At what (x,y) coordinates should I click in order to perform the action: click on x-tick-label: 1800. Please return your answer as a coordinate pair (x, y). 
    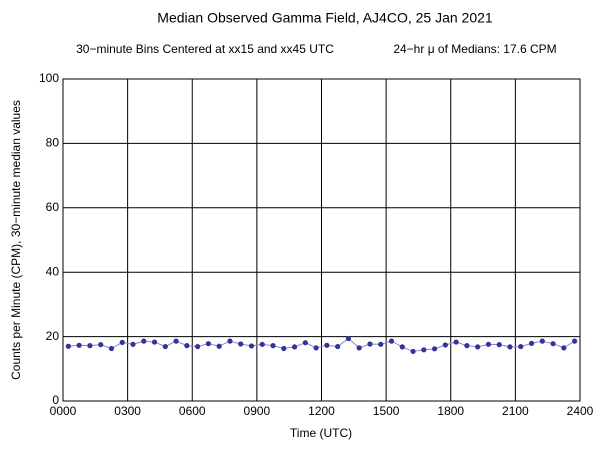
    Looking at the image, I should click on (450, 411).